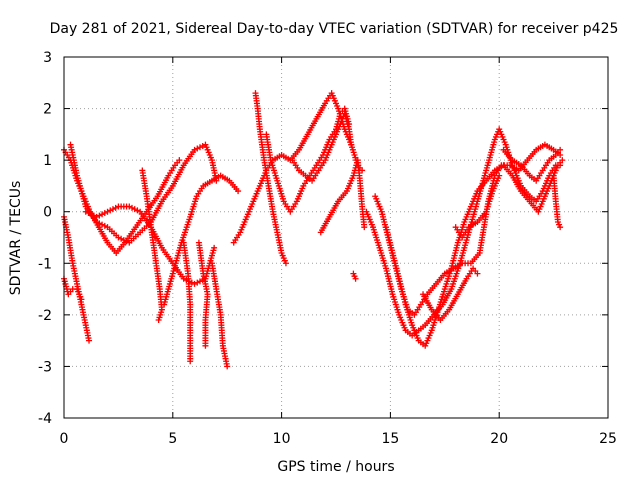  Describe the element at coordinates (608, 439) in the screenshot. I see `x-tick-label: 25` at that location.